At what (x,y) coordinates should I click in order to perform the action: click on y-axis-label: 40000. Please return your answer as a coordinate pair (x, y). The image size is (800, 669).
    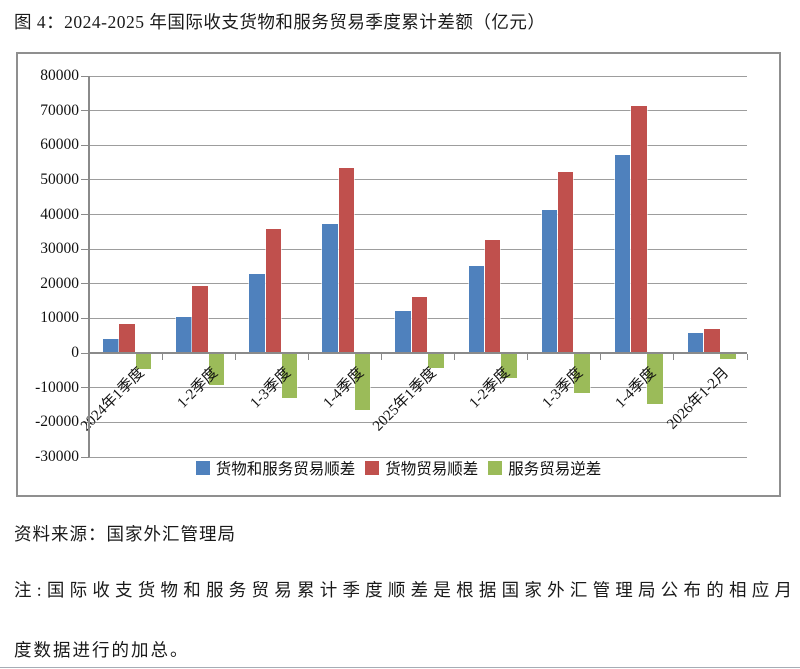
    Looking at the image, I should click on (59, 214).